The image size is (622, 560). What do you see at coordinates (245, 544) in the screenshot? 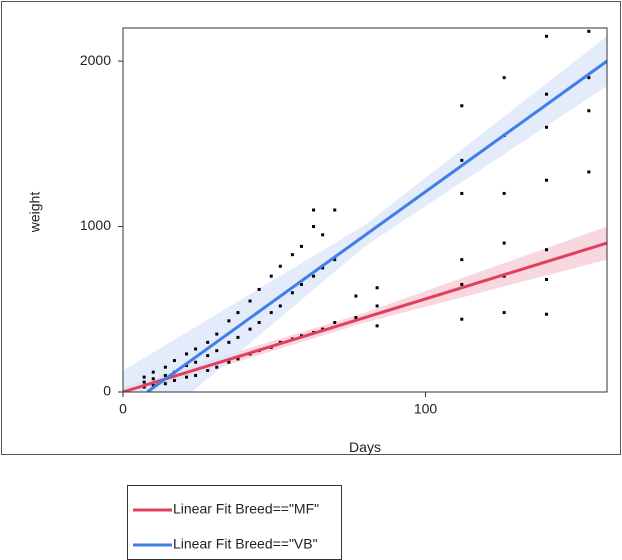
I see `legend-label: Linear Fit Breed=="VB"` at bounding box center [245, 544].